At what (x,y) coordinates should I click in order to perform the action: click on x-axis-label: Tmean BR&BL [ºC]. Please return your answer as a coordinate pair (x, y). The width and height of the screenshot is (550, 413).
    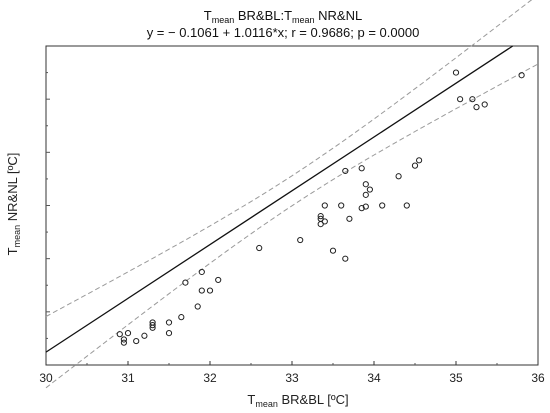
    Looking at the image, I should click on (297, 400).